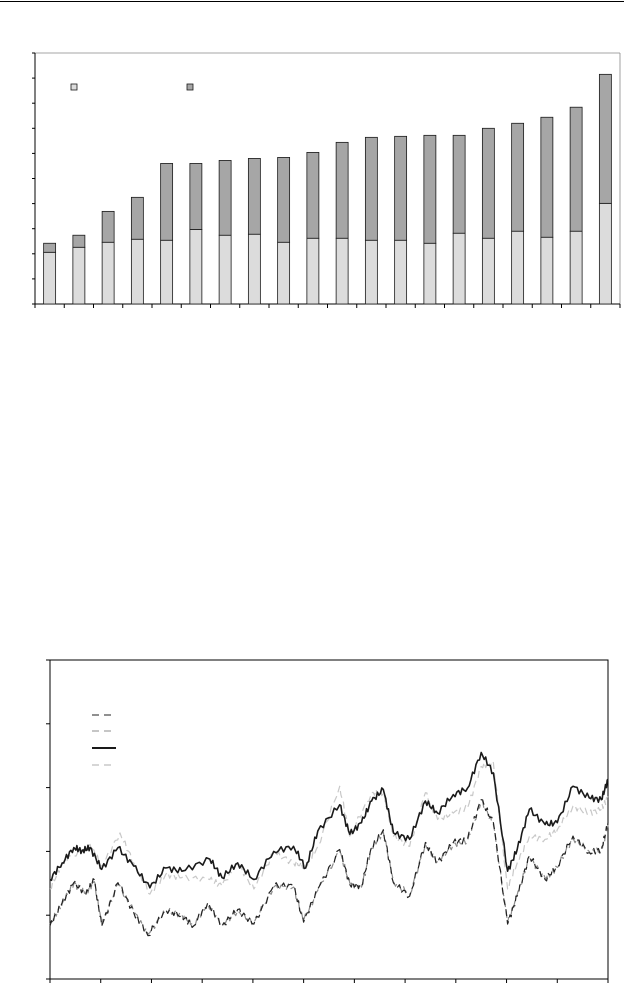 Image resolution: width=624 pixels, height=985 pixels. I want to click on page-top-rule, so click(312, 1).